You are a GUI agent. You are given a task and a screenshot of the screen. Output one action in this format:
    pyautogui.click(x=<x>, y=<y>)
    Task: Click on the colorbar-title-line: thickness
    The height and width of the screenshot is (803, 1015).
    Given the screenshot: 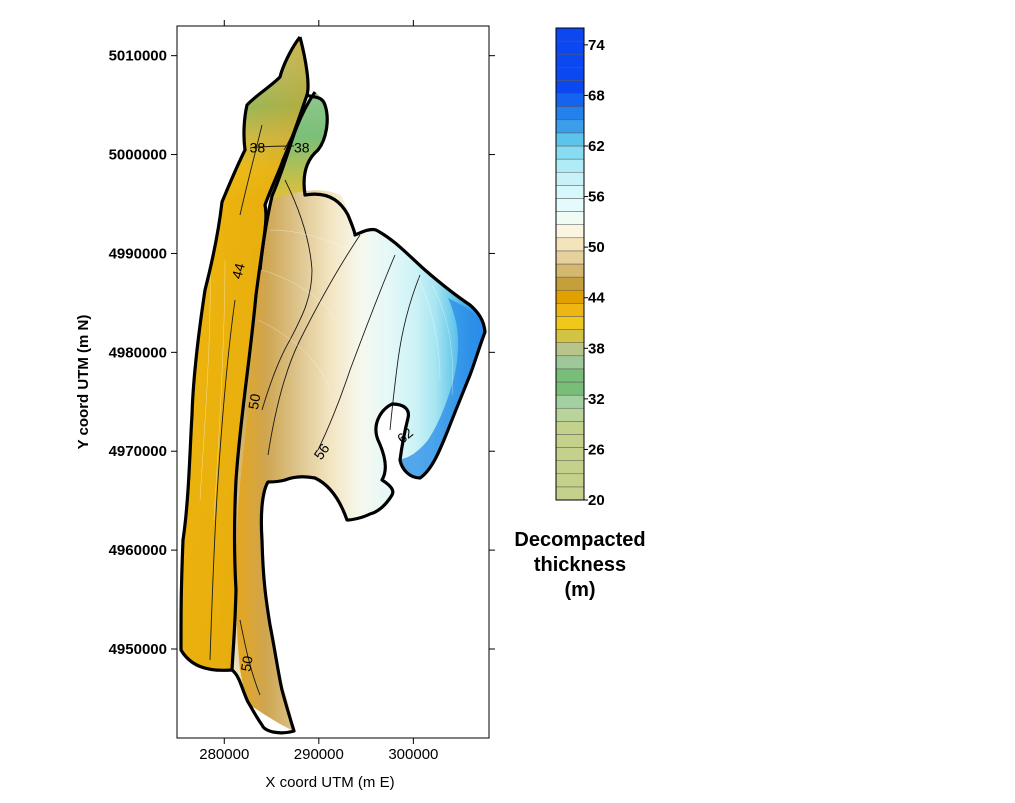 What is the action you would take?
    pyautogui.click(x=580, y=565)
    